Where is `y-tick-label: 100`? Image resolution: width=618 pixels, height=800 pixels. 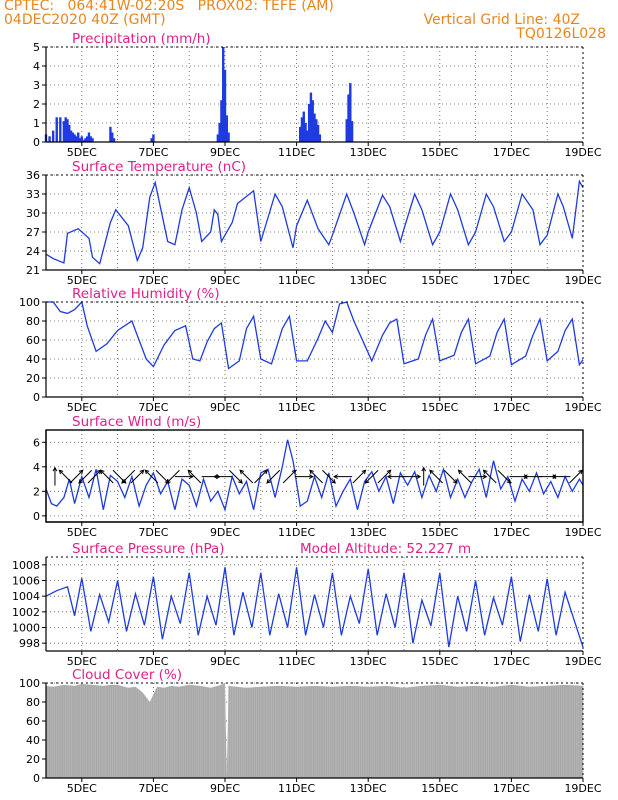 y-tick-label: 100 is located at coordinates (29, 302).